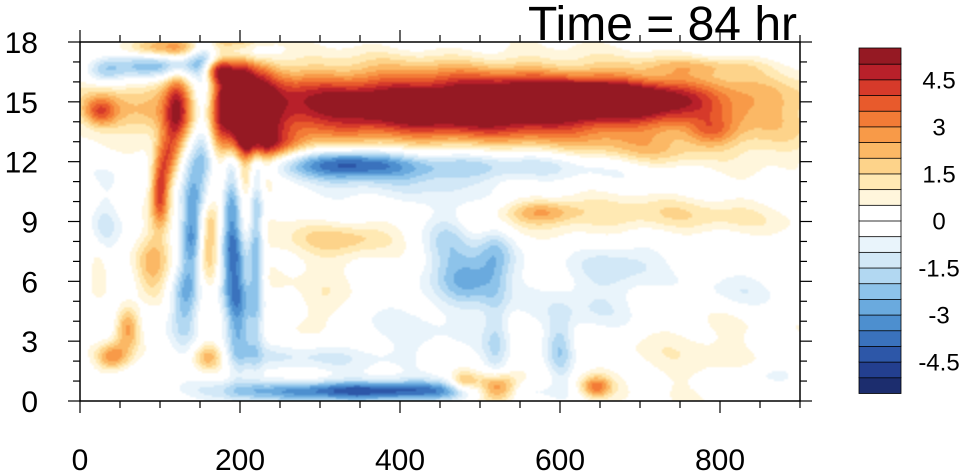 The width and height of the screenshot is (965, 473). Describe the element at coordinates (560, 458) in the screenshot. I see `x-tick-label: 600` at that location.